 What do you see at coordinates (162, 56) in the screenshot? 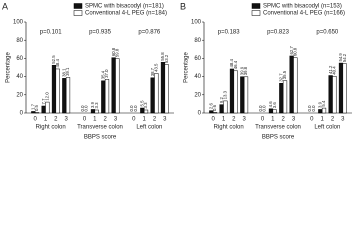
I see `value-label: 55.8` at bounding box center [162, 56].